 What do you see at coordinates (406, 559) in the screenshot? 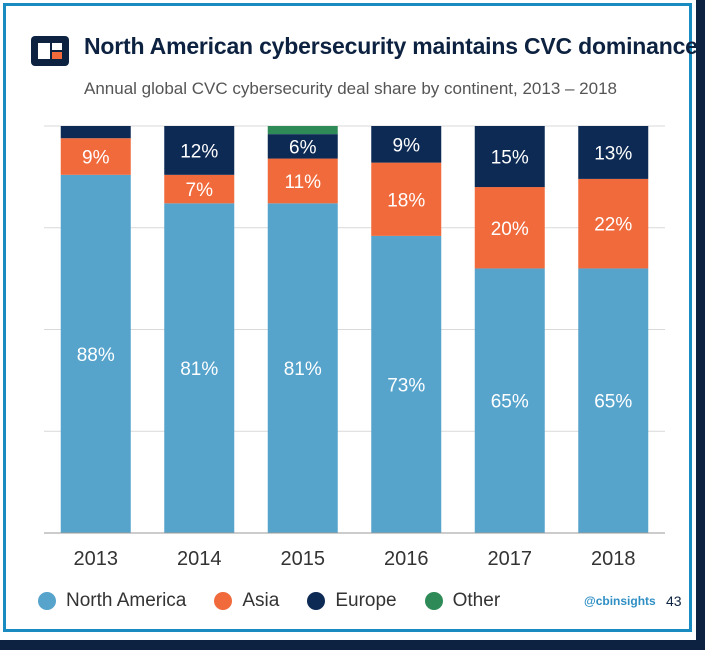
I see `x-tick-label: 2016` at bounding box center [406, 559].